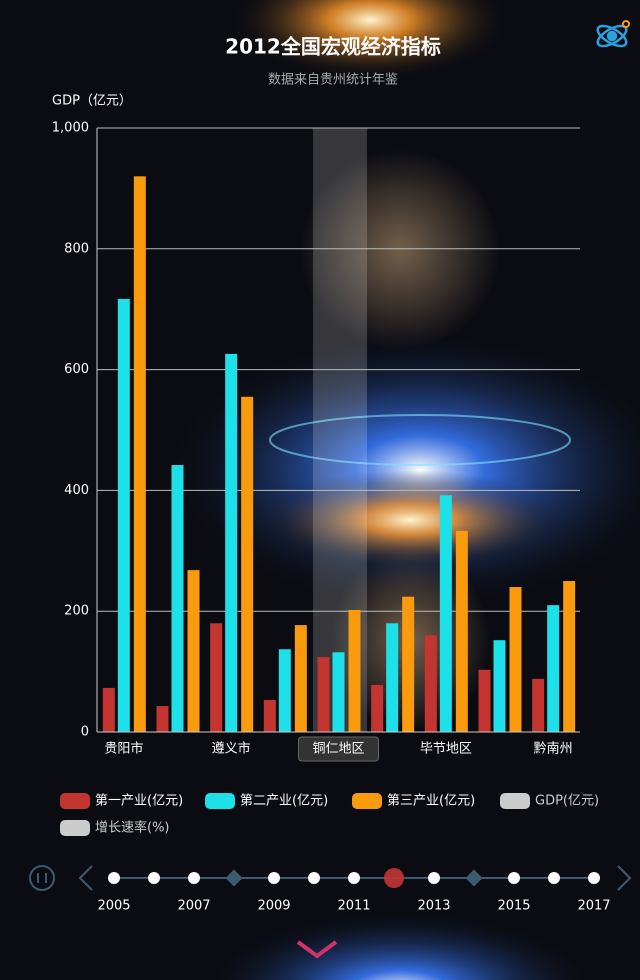 This screenshot has width=640, height=980. What do you see at coordinates (139, 801) in the screenshot?
I see `legend-label: 第一产业(亿元)` at bounding box center [139, 801].